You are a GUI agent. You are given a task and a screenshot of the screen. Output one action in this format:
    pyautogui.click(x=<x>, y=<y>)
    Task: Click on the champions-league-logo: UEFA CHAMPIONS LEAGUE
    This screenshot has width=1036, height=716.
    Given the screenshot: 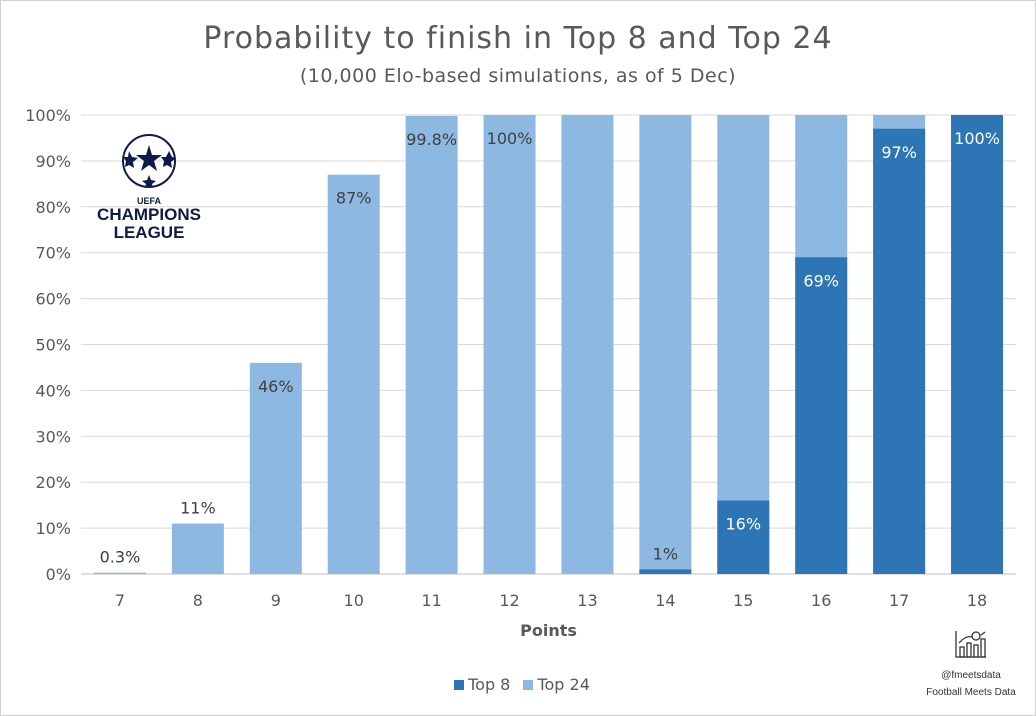 What is the action you would take?
    pyautogui.click(x=149, y=186)
    